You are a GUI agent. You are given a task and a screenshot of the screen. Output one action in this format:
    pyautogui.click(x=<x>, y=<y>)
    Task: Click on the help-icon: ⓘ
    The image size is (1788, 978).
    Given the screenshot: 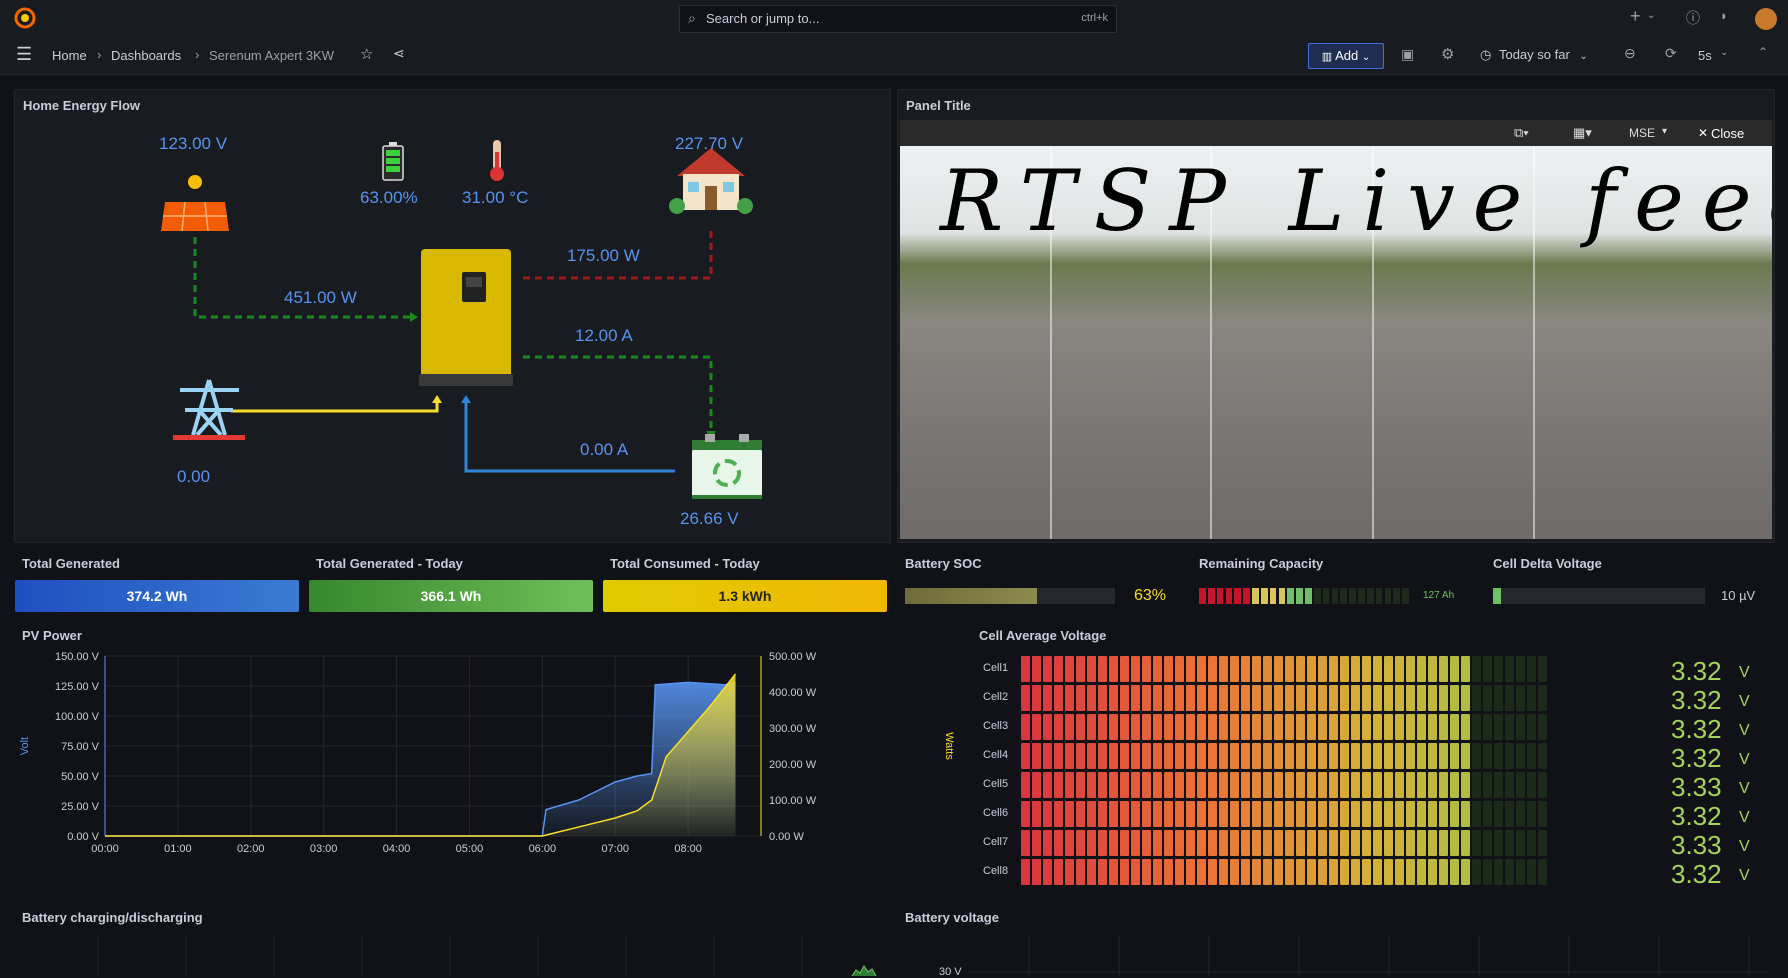 What is the action you would take?
    pyautogui.click(x=1693, y=18)
    